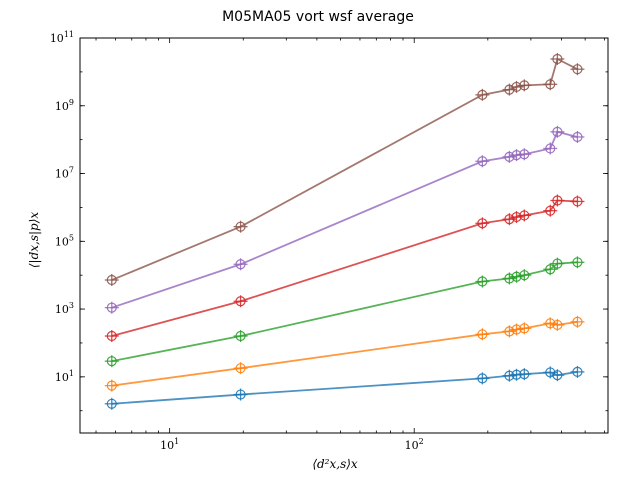  What do you see at coordinates (64, 240) in the screenshot?
I see `y-tick-label: 10⁵` at bounding box center [64, 240].